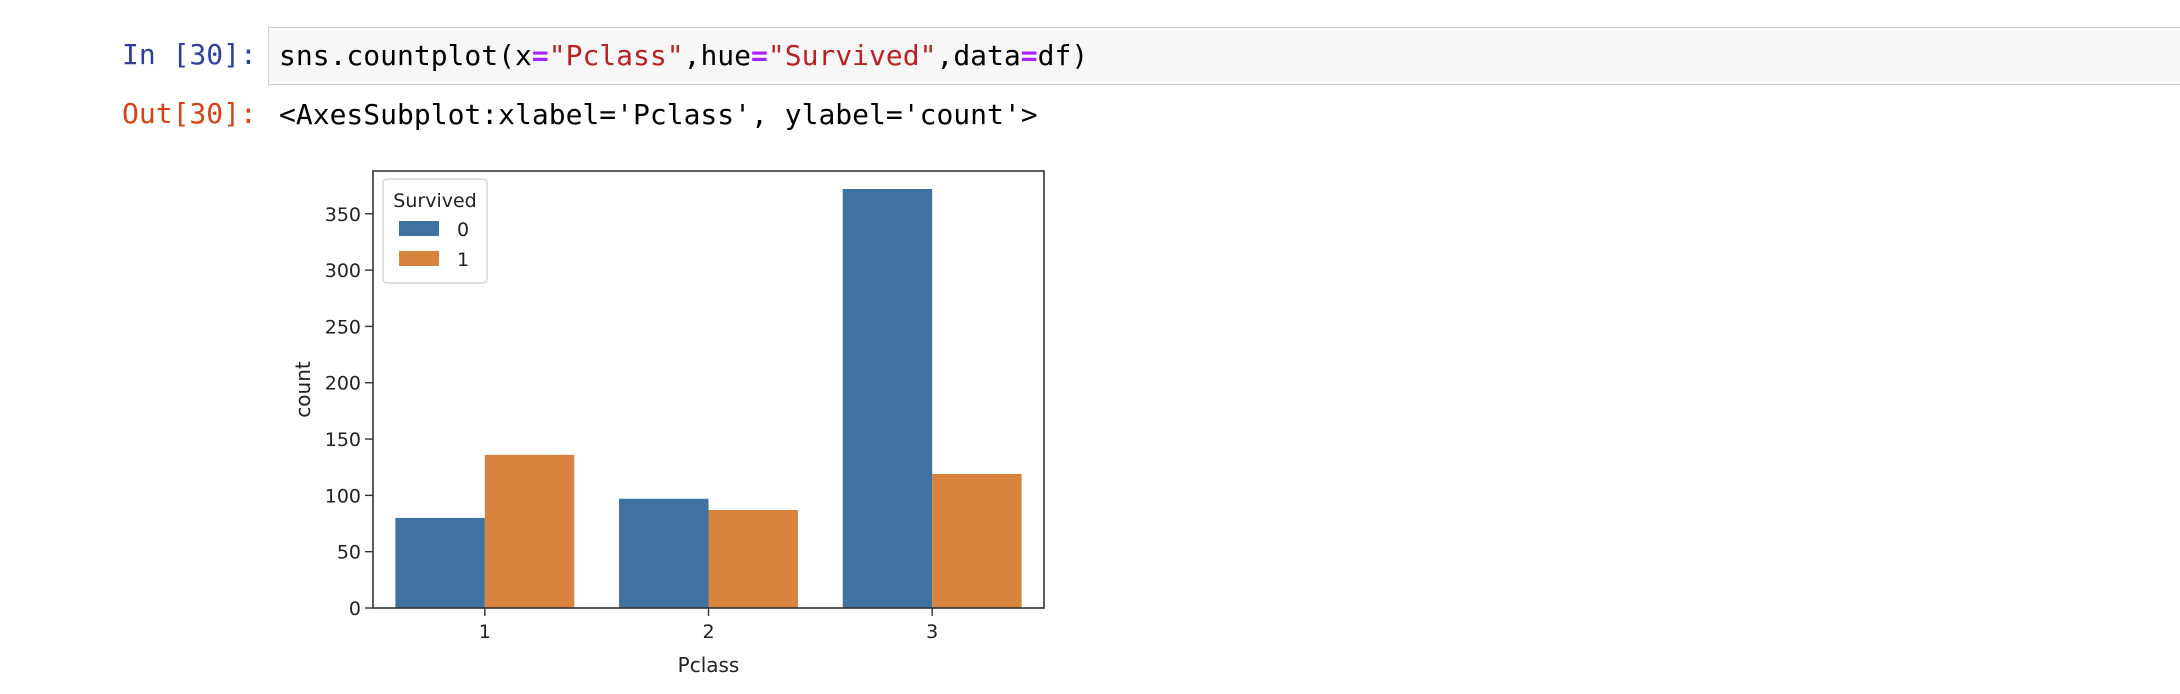 This screenshot has width=2180, height=694. Describe the element at coordinates (343, 384) in the screenshot. I see `y-tick-label: 200` at that location.